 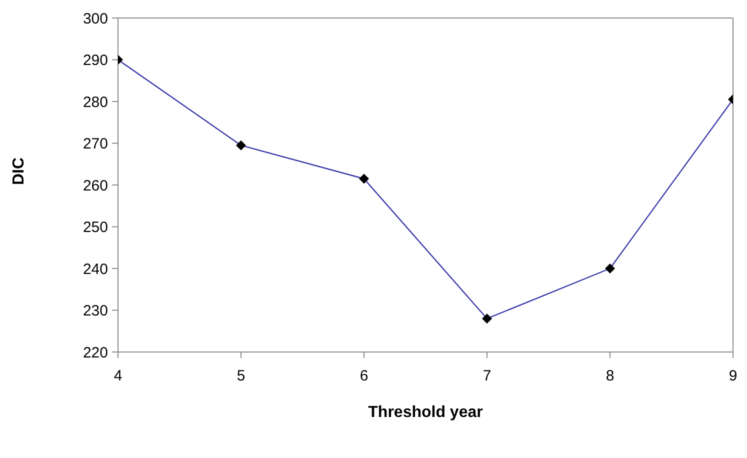 I want to click on x-tick-label: 5, so click(x=241, y=376).